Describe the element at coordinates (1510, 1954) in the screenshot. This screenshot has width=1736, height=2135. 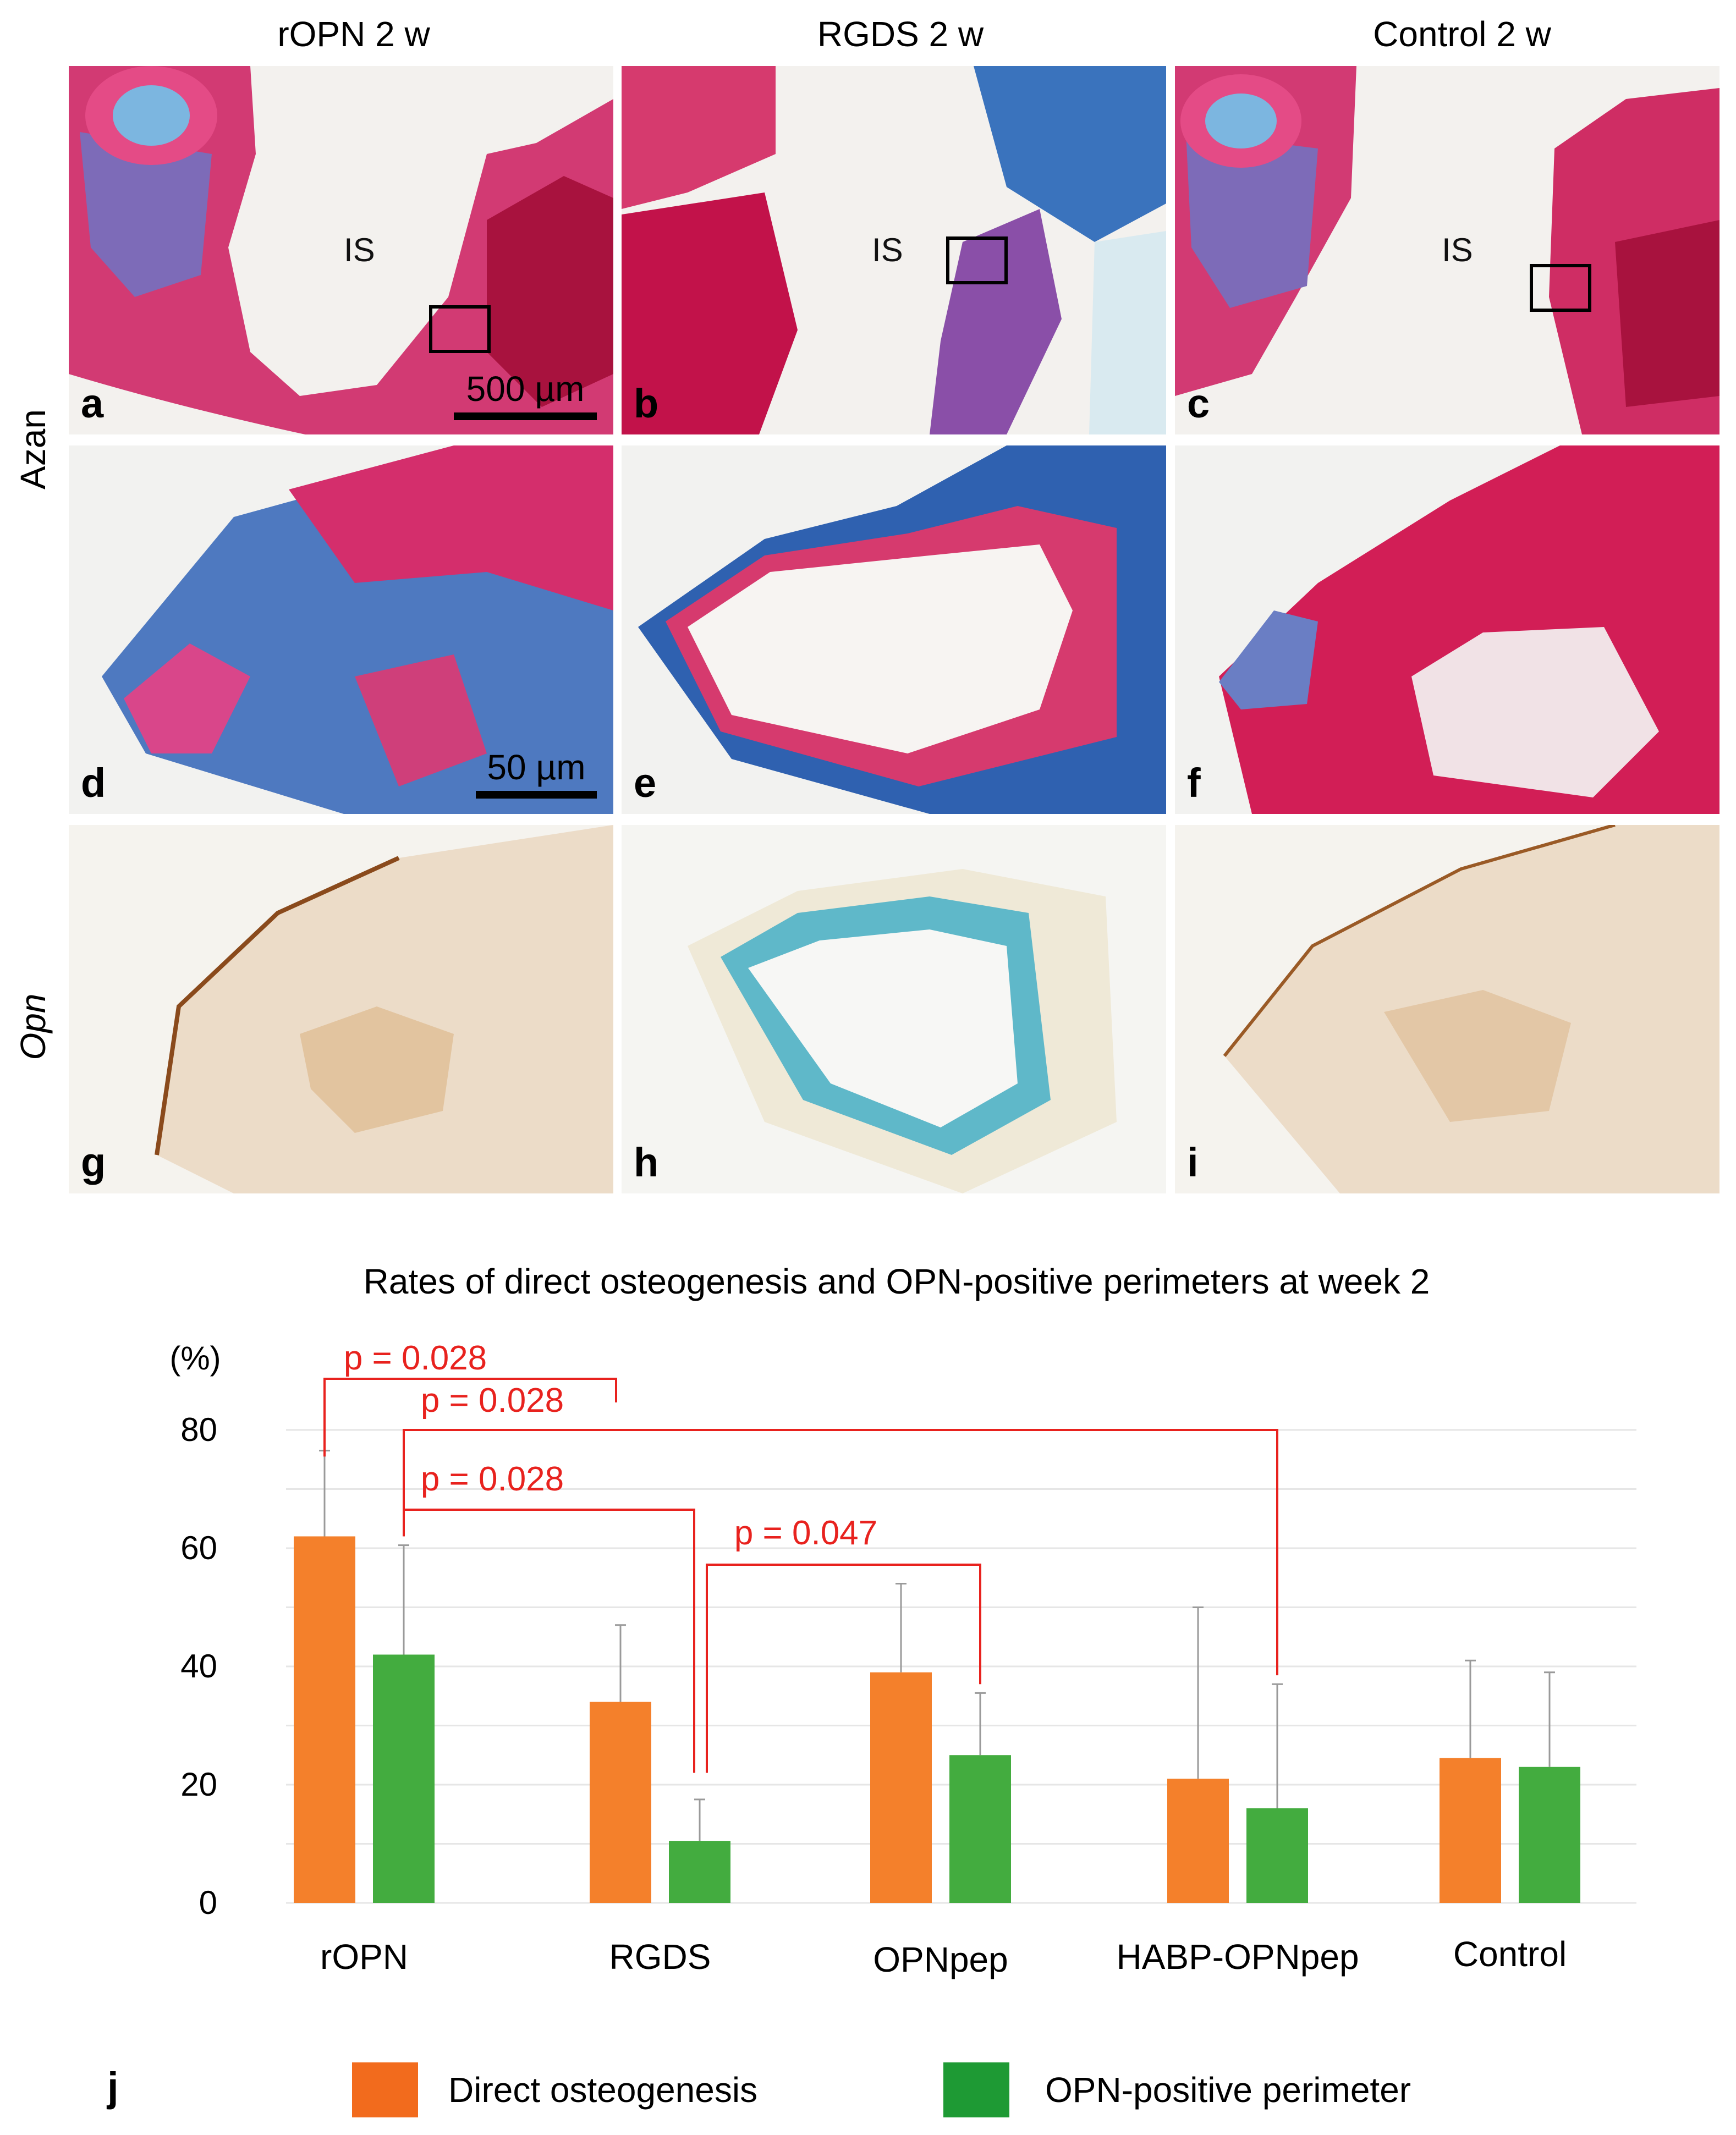
I see `x-tick-label: Control` at that location.